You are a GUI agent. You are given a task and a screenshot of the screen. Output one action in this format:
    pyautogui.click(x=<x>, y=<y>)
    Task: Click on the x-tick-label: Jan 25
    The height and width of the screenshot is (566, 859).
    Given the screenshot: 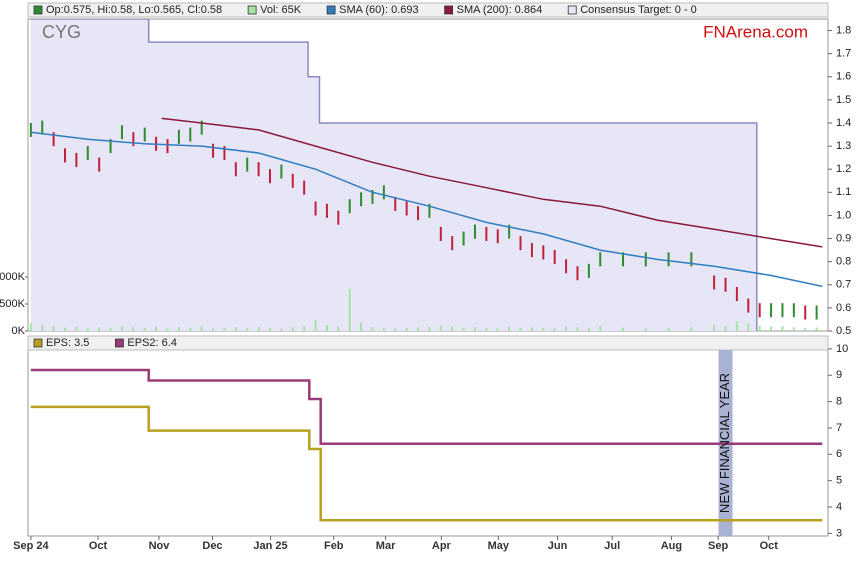 What is the action you would take?
    pyautogui.click(x=270, y=546)
    